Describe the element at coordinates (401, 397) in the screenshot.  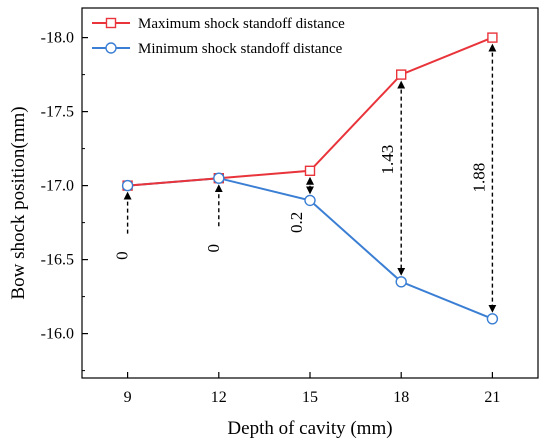
I see `x-tick-label: 18` at that location.